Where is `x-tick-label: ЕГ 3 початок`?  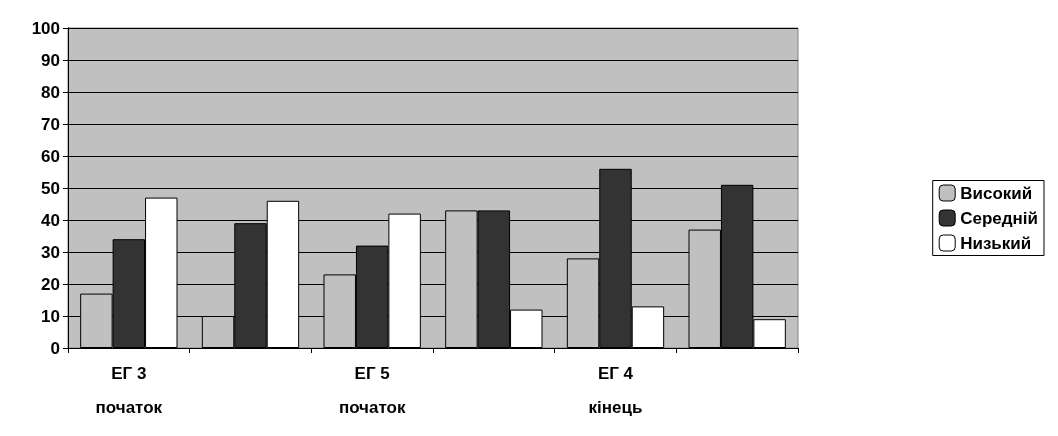
x-tick-label: ЕГ 3 початок is located at coordinates (129, 390).